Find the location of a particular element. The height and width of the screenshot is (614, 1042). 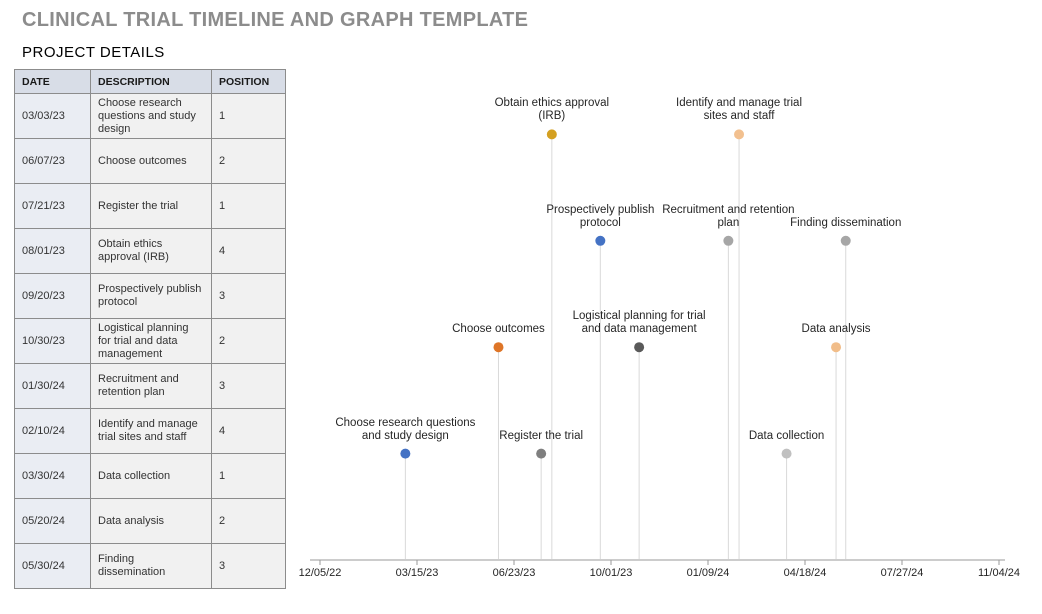

desc-cell: Prospectively publish protocol is located at coordinates (151, 296).